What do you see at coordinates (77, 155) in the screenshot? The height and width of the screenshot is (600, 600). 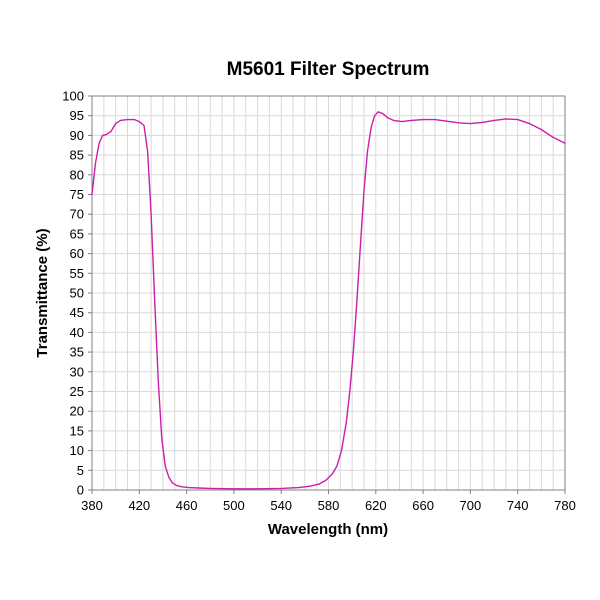 I see `y-tick-label: 85` at bounding box center [77, 155].